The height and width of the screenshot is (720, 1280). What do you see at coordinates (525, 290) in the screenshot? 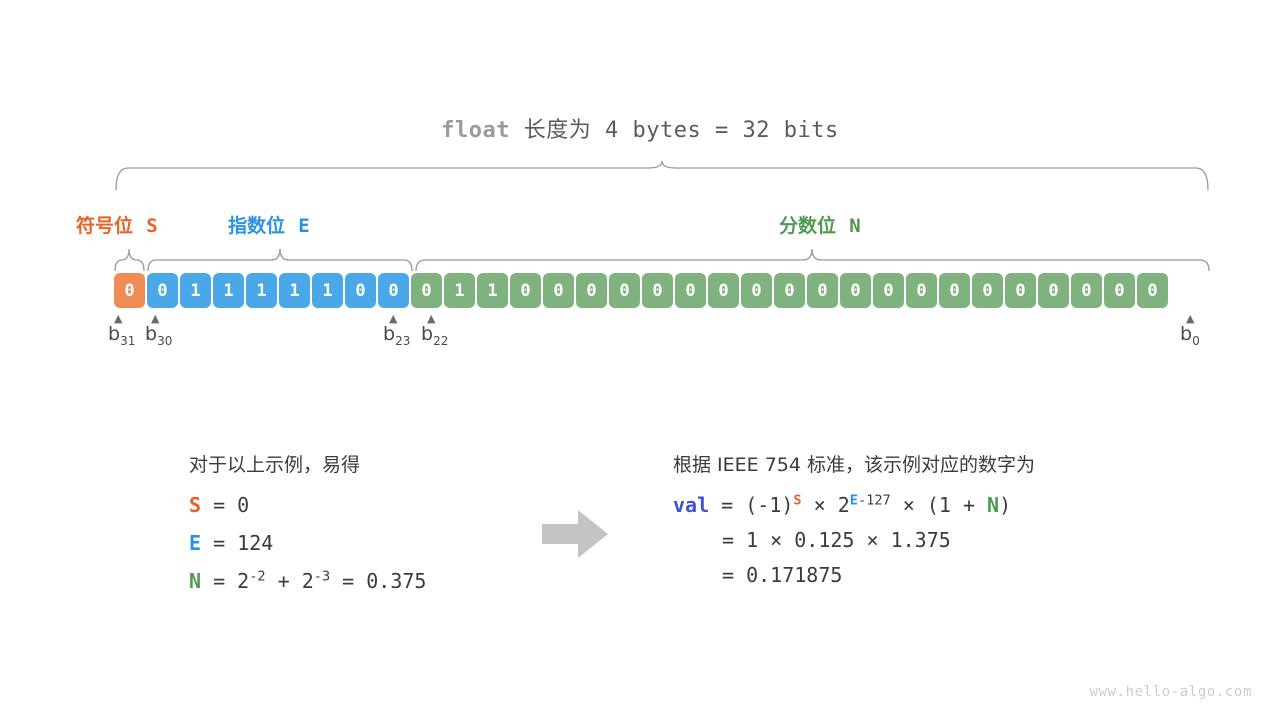
I see `bit-cell-b19: 0` at bounding box center [525, 290].